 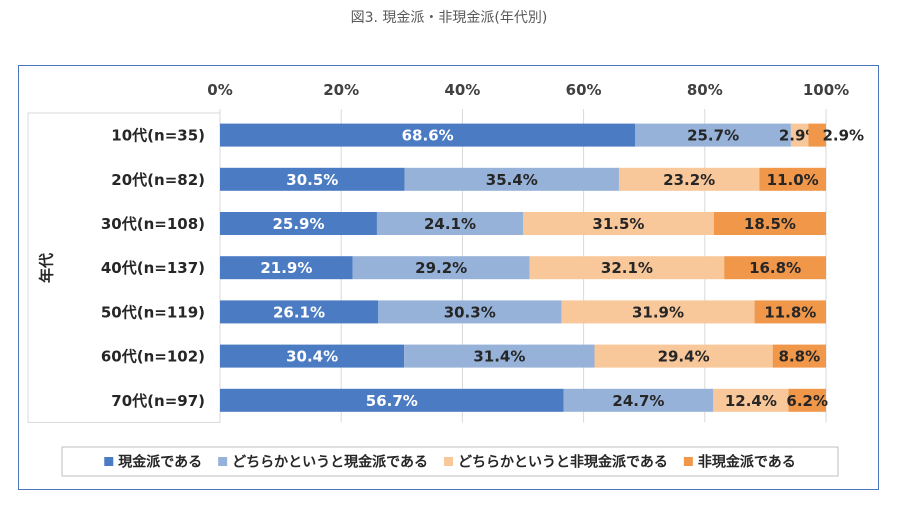 What do you see at coordinates (341, 90) in the screenshot?
I see `x-tick-label: 20%` at bounding box center [341, 90].